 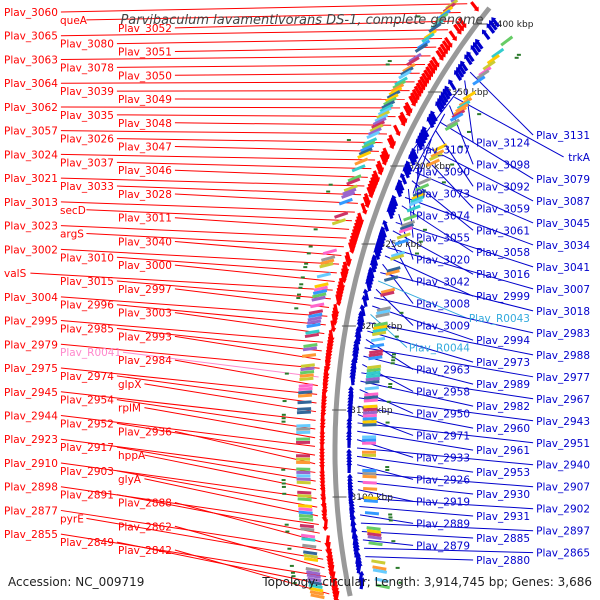 I want to click on gene-label-right: Plav_2902, so click(x=563, y=510).